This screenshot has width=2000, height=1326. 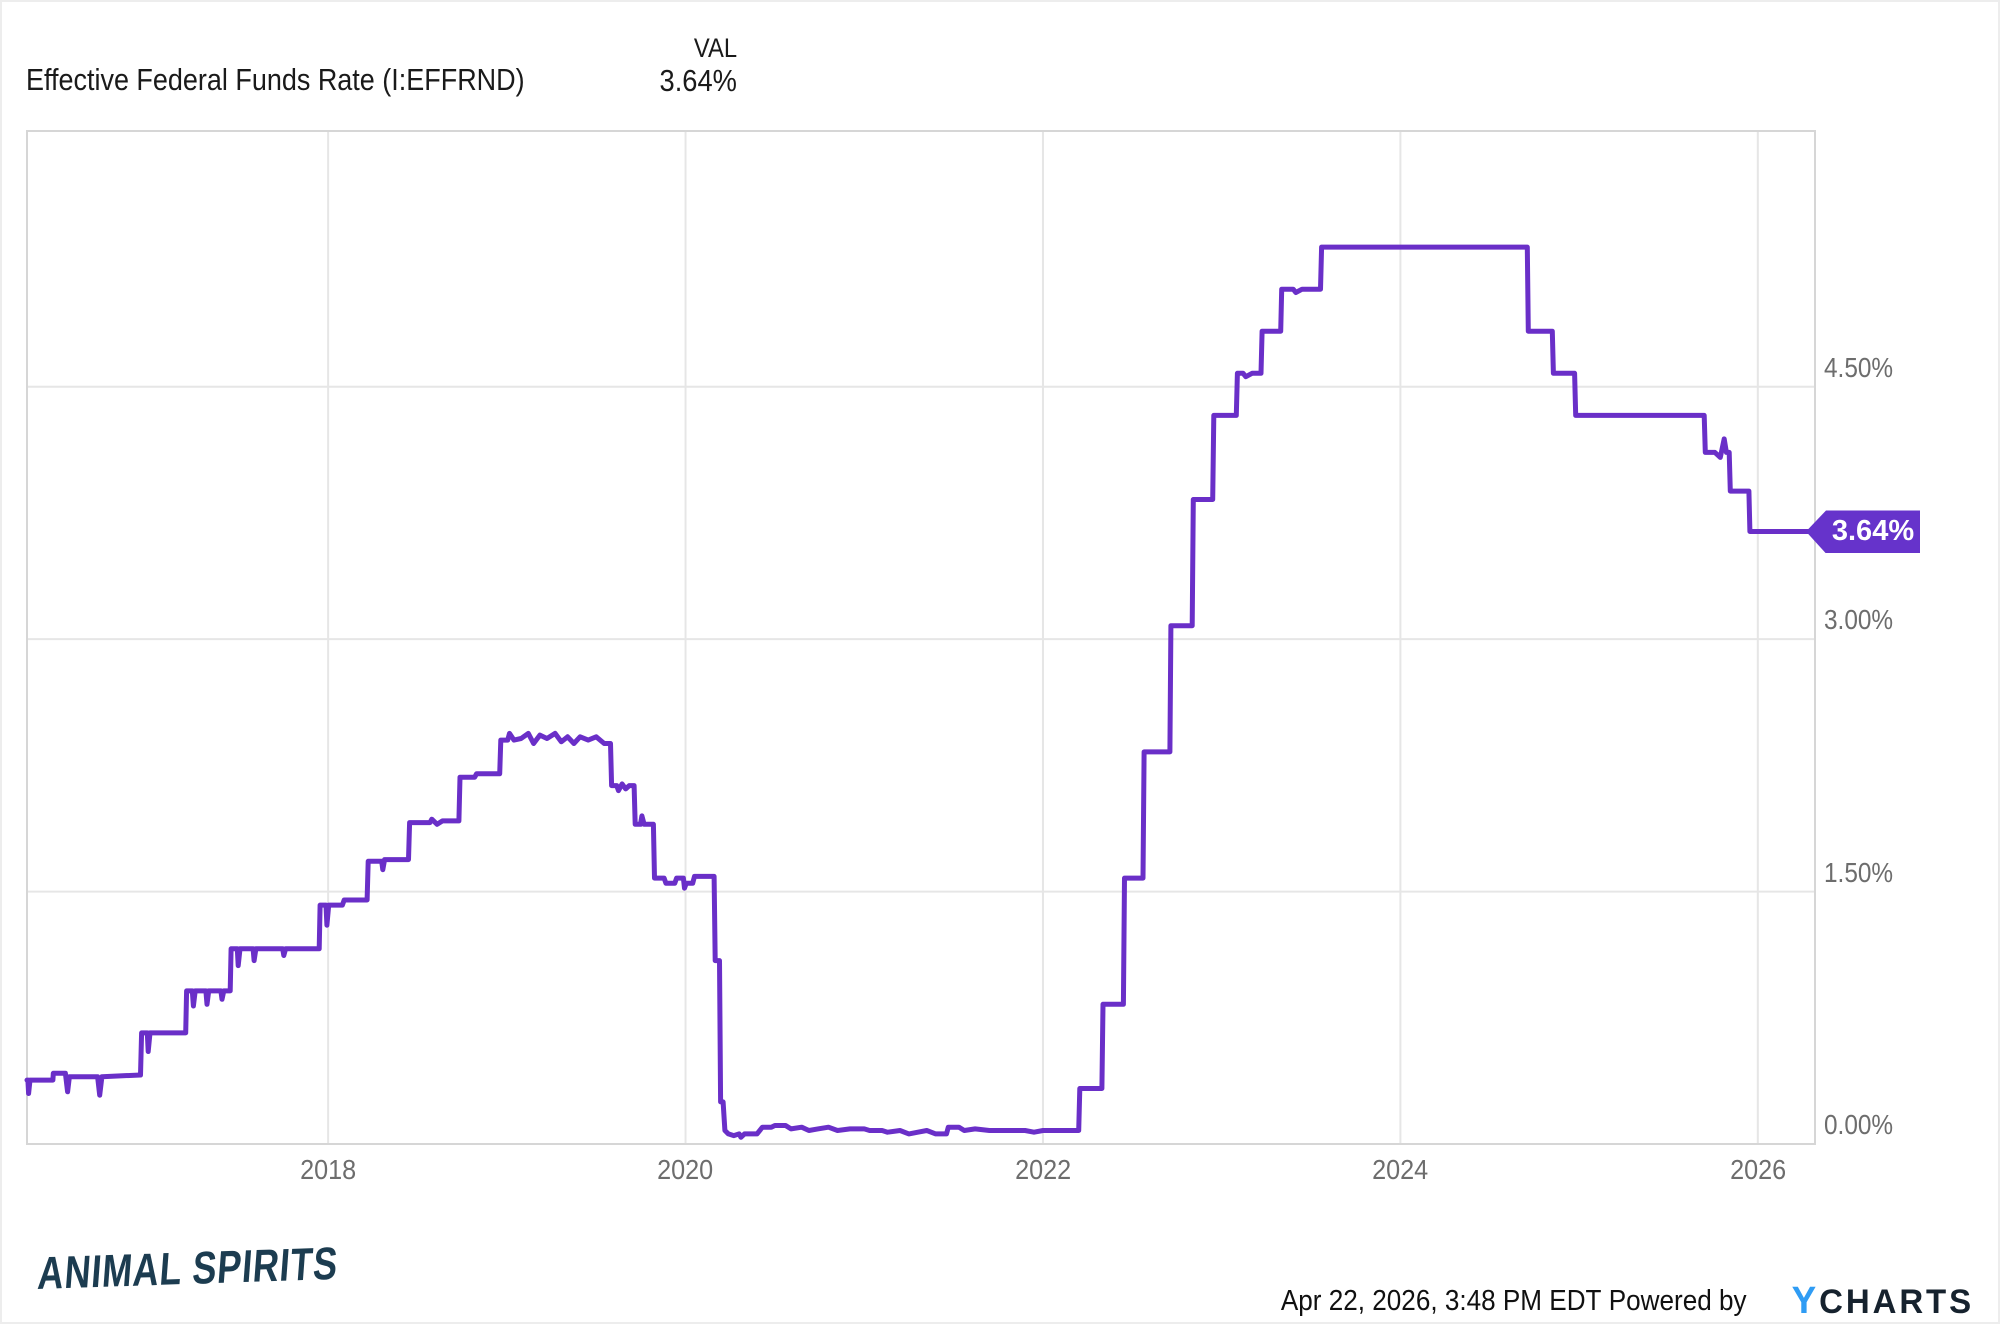 I want to click on y-axis-tick-label: 3.00%, so click(x=1859, y=620).